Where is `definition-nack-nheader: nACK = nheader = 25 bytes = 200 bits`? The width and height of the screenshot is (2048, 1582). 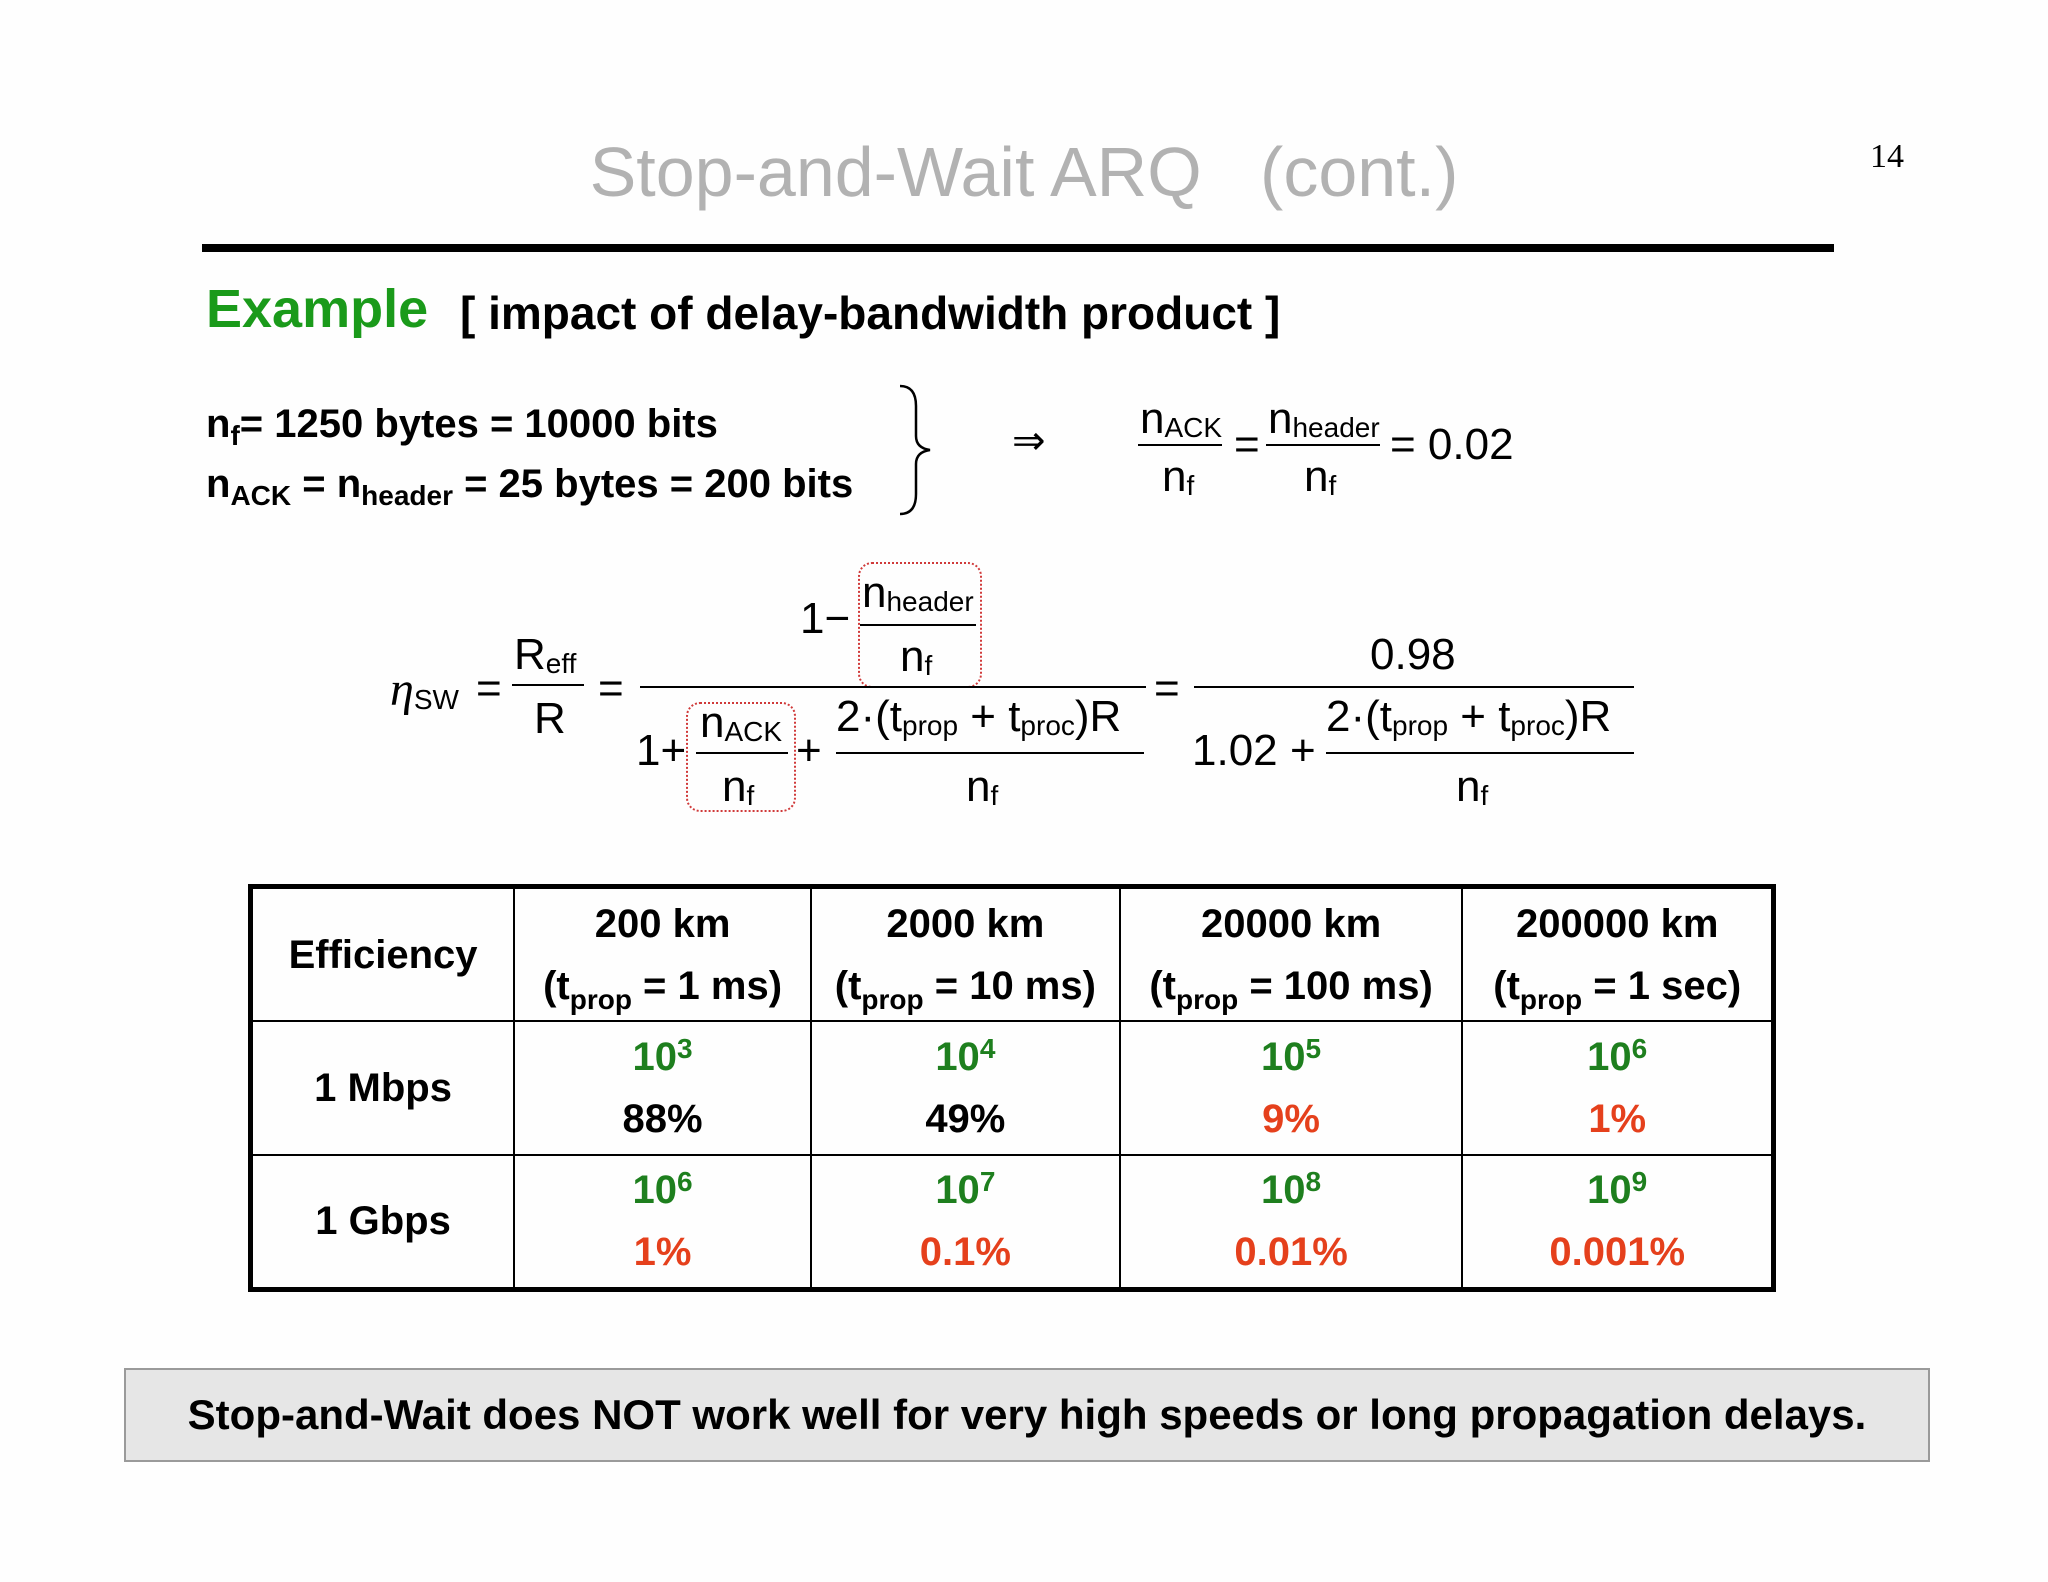
definition-nack-nheader: nACK = nheader = 25 bytes = 200 bits is located at coordinates (530, 486).